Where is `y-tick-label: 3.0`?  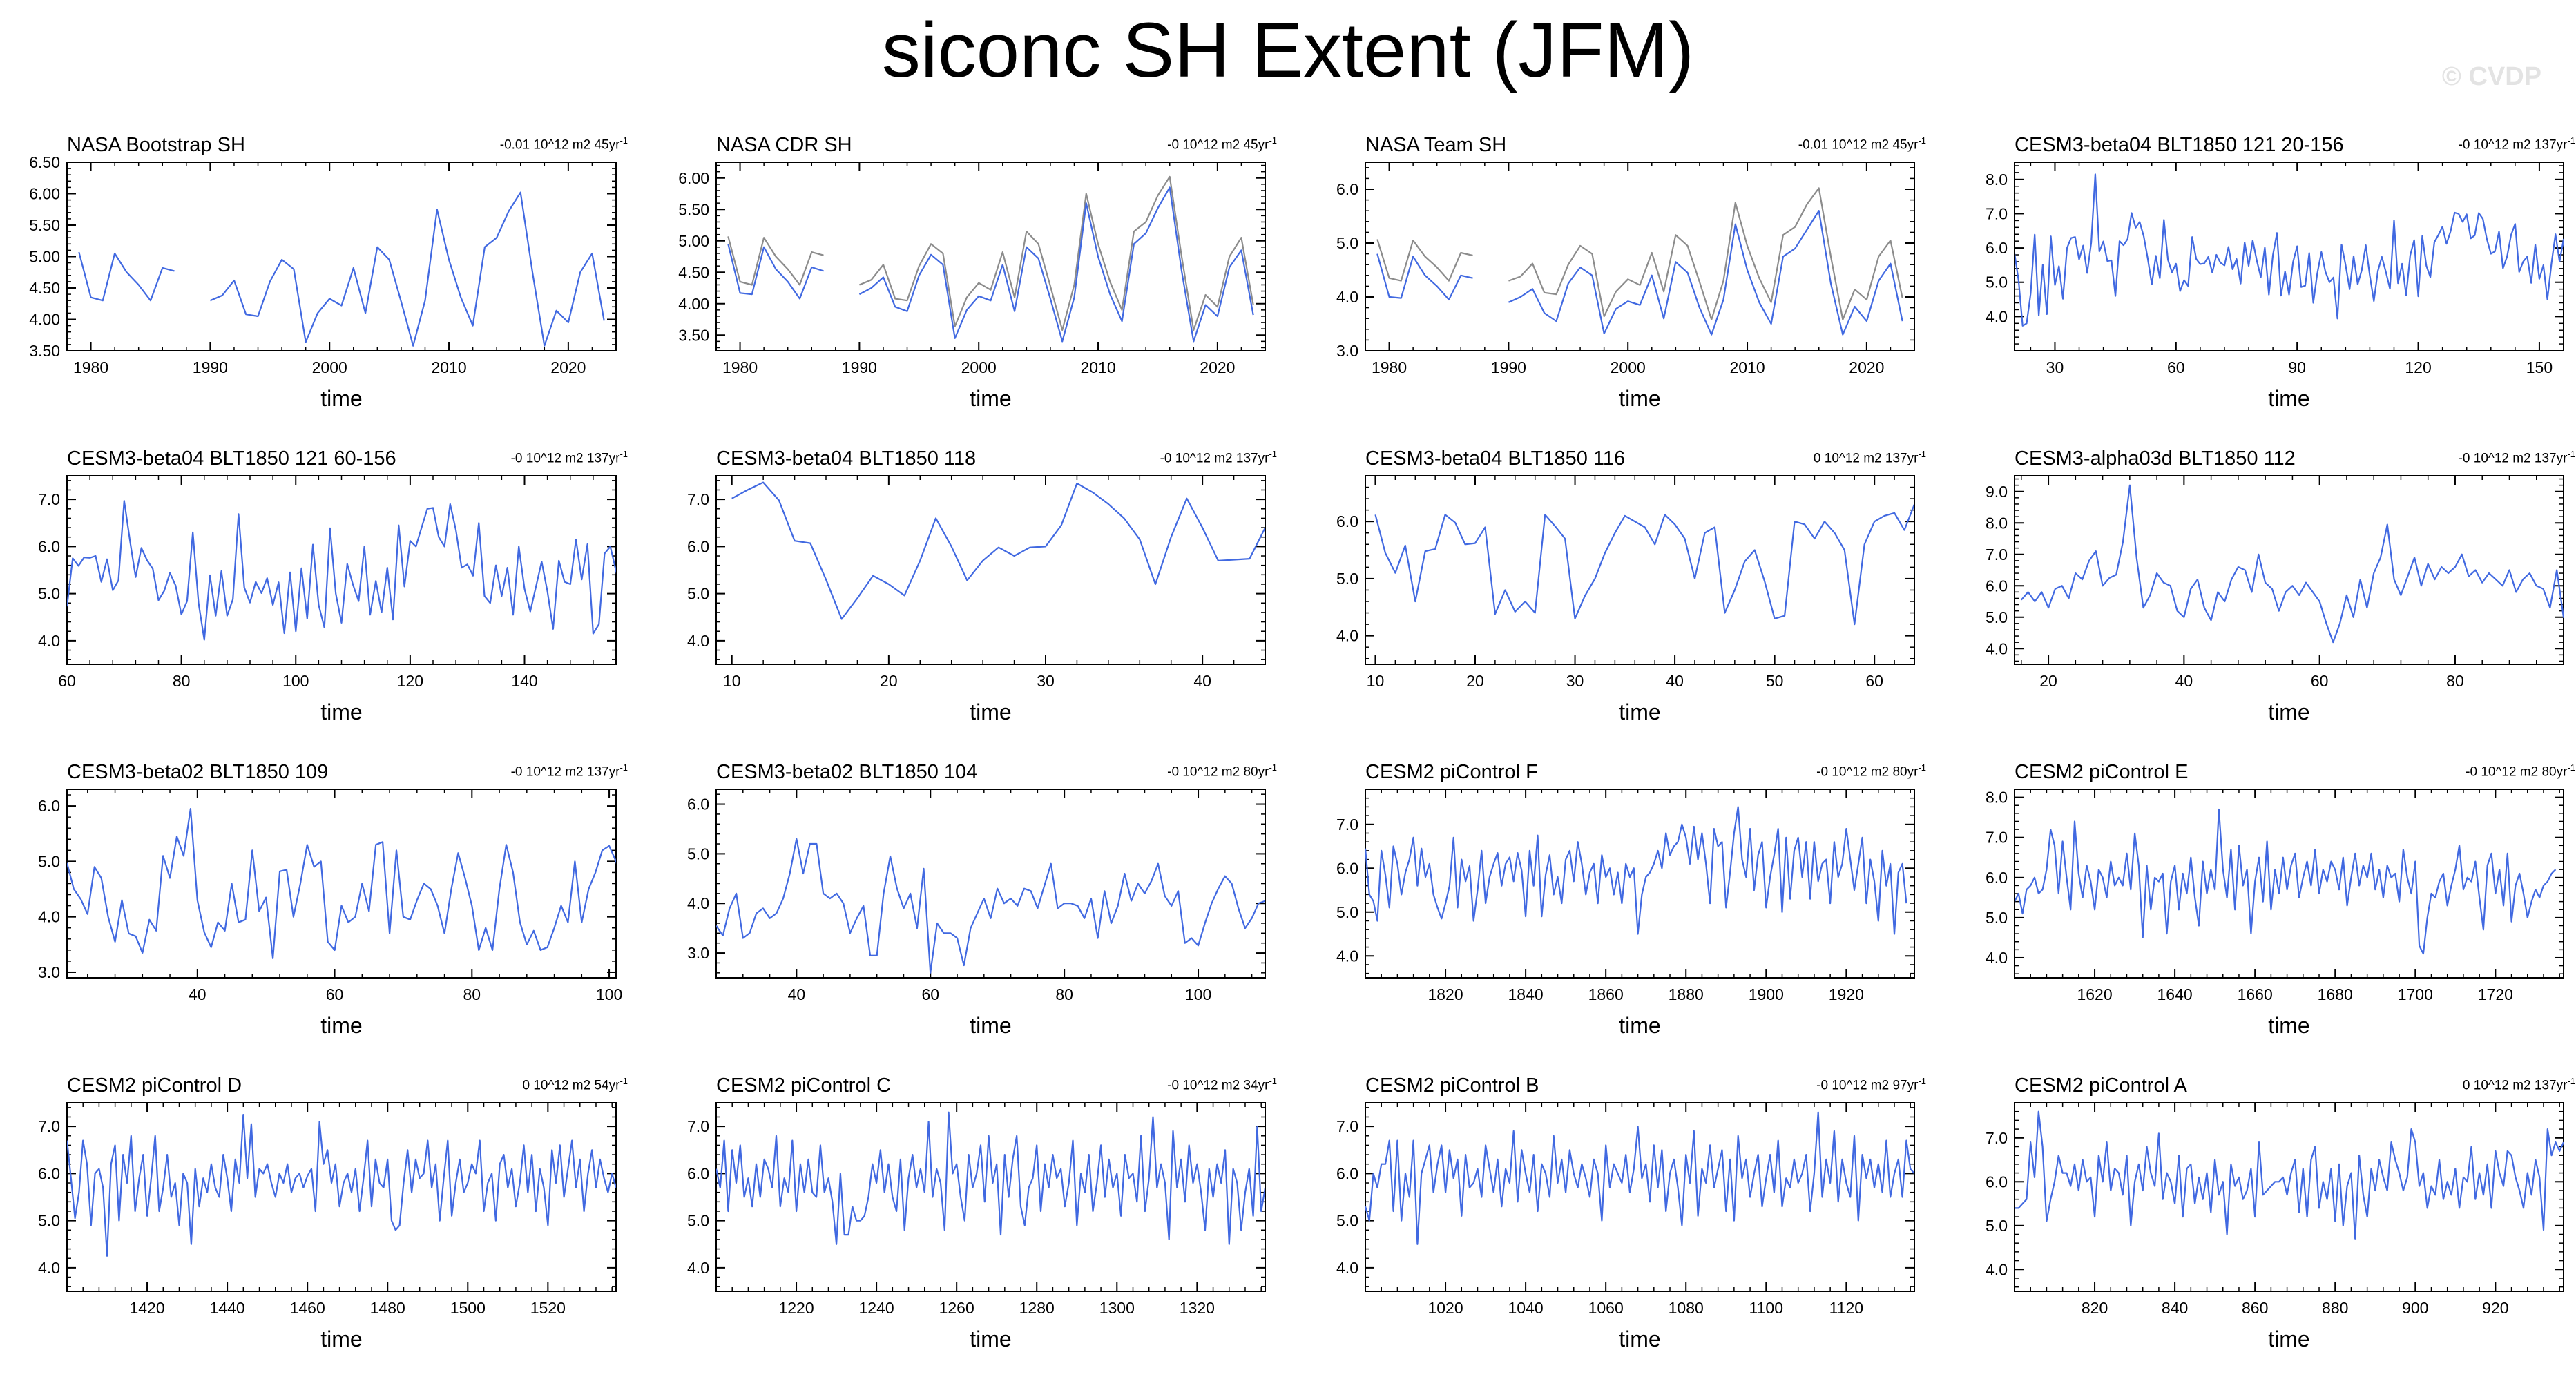
y-tick-label: 3.0 is located at coordinates (698, 953).